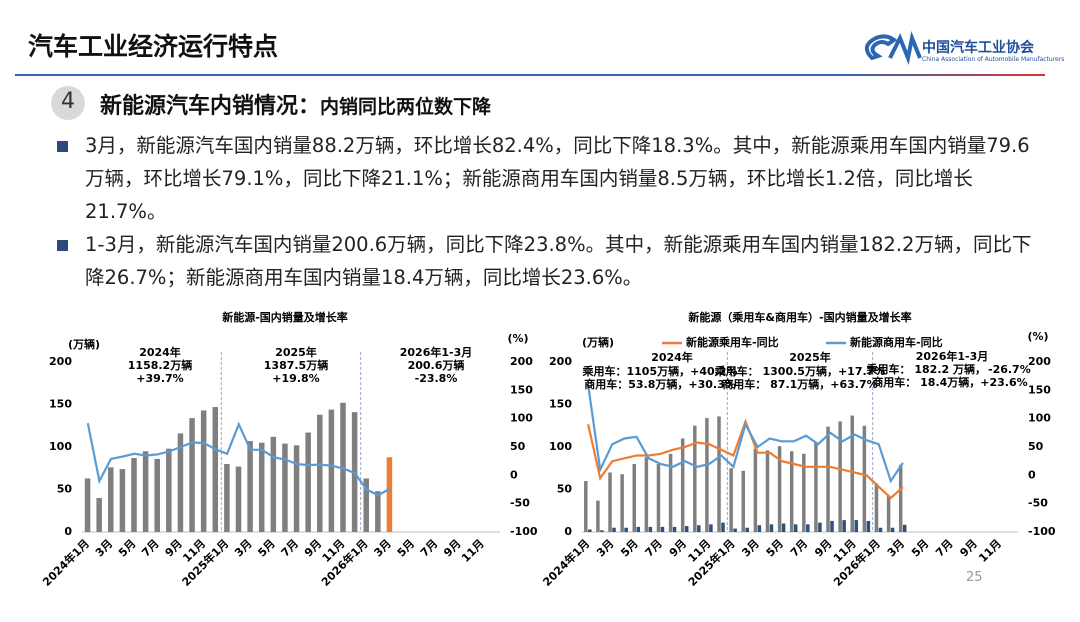 The image size is (1080, 622). What do you see at coordinates (524, 531) in the screenshot?
I see `y2-tick-label: -100` at bounding box center [524, 531].